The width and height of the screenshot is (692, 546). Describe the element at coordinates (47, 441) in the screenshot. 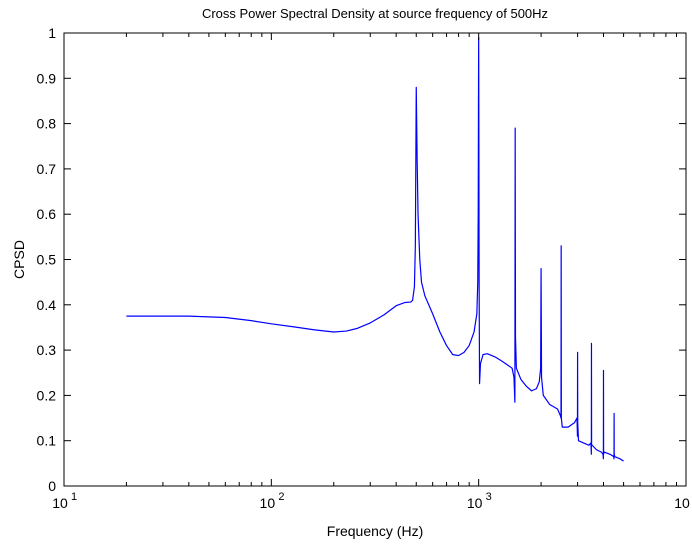

I see `y-tick-label: 0.1` at that location.